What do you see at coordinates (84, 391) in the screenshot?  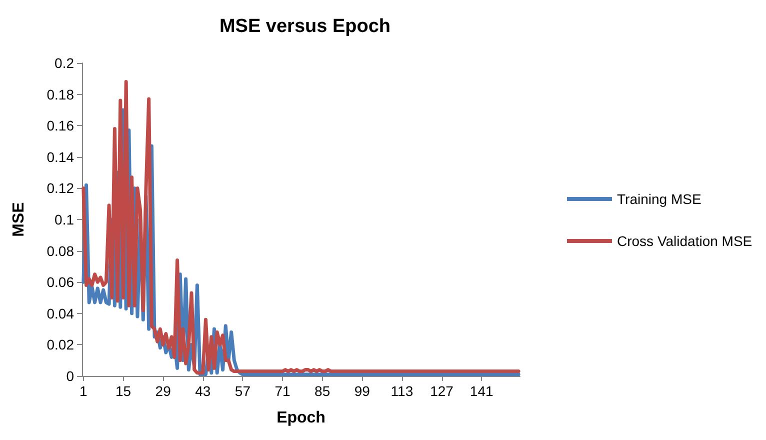 I see `x-tick-label: 1` at bounding box center [84, 391].